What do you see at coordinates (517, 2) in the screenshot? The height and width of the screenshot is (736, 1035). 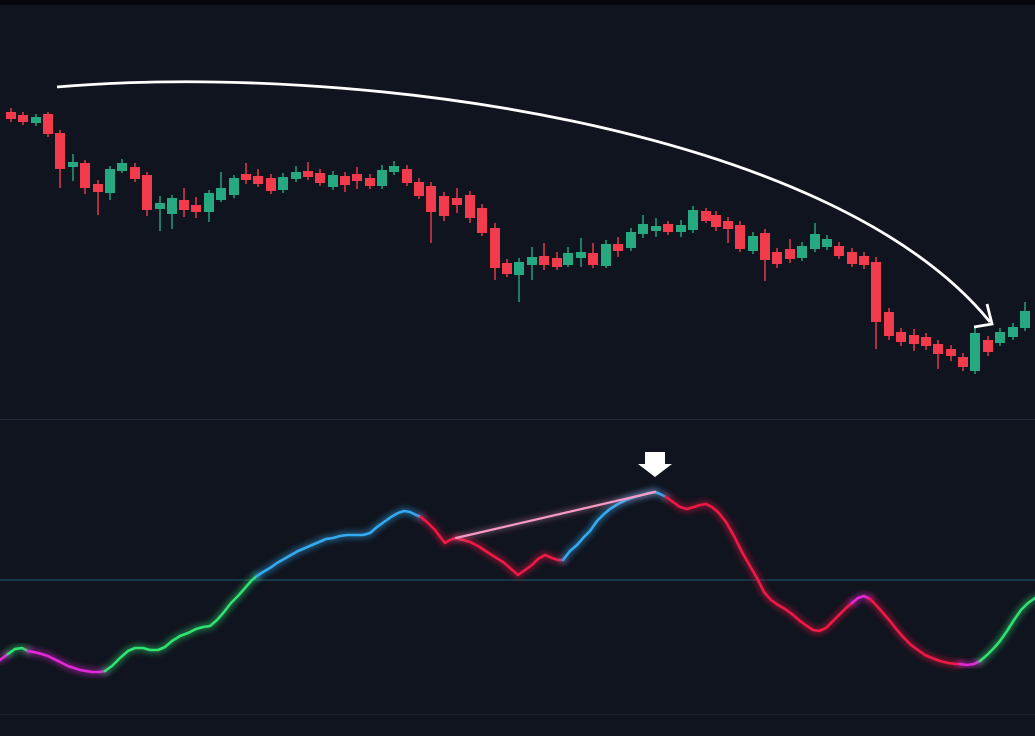 I see `window-top-edge` at bounding box center [517, 2].